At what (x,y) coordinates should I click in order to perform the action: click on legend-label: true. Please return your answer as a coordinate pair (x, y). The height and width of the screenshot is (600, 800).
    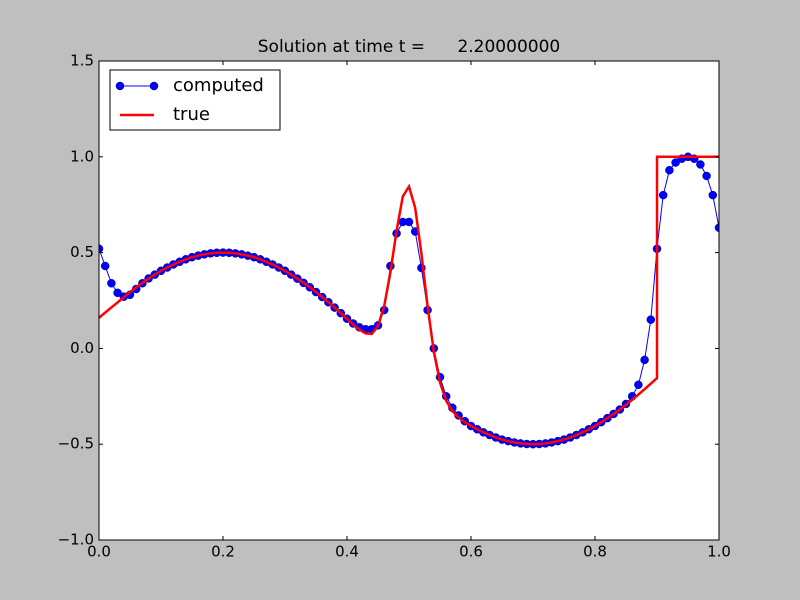
    Looking at the image, I should click on (191, 114).